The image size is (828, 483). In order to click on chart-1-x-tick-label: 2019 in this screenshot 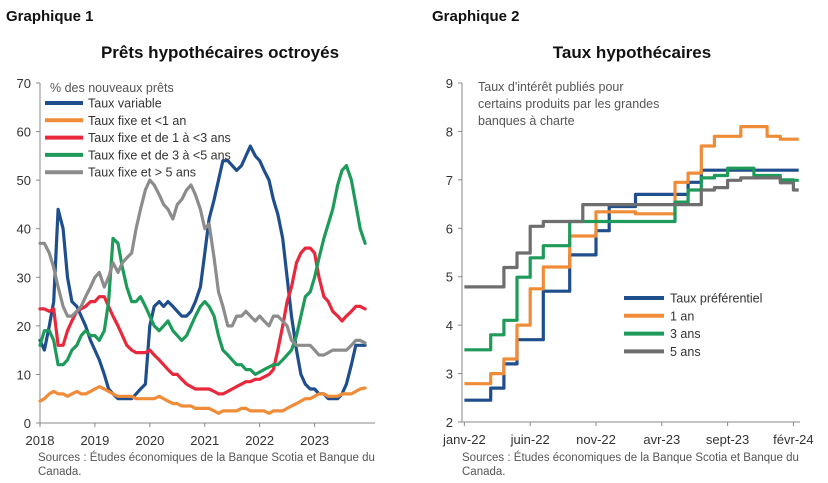, I will do `click(94, 440)`.